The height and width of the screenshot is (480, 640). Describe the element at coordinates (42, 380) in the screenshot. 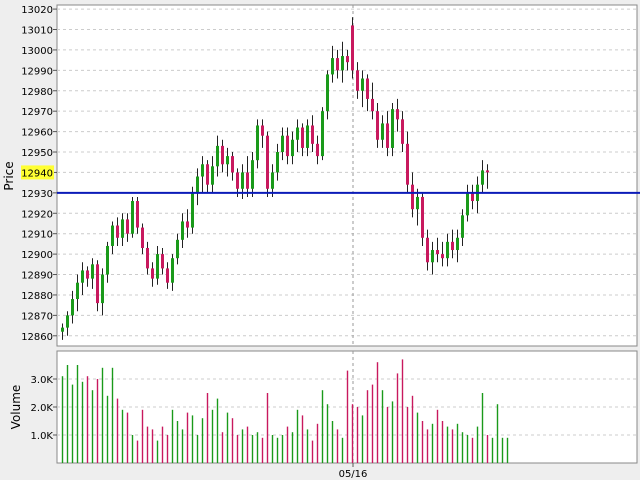

I see `volume-tick-label: 3.0K` at that location.